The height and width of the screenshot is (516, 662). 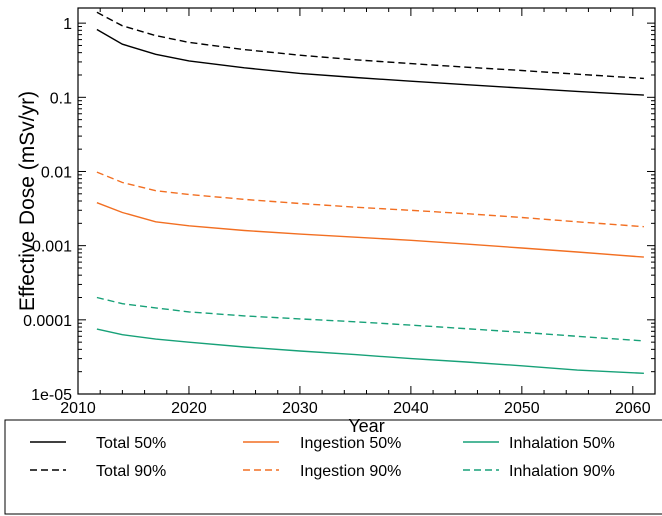 What do you see at coordinates (56, 172) in the screenshot?
I see `y-tick-label: 0.01` at bounding box center [56, 172].